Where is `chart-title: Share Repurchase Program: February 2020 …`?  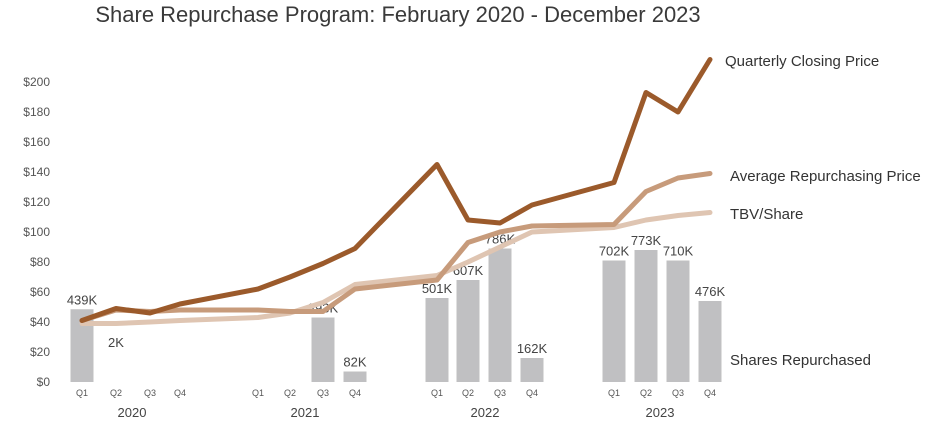 chart-title: Share Repurchase Program: February 2020 … is located at coordinates (397, 14).